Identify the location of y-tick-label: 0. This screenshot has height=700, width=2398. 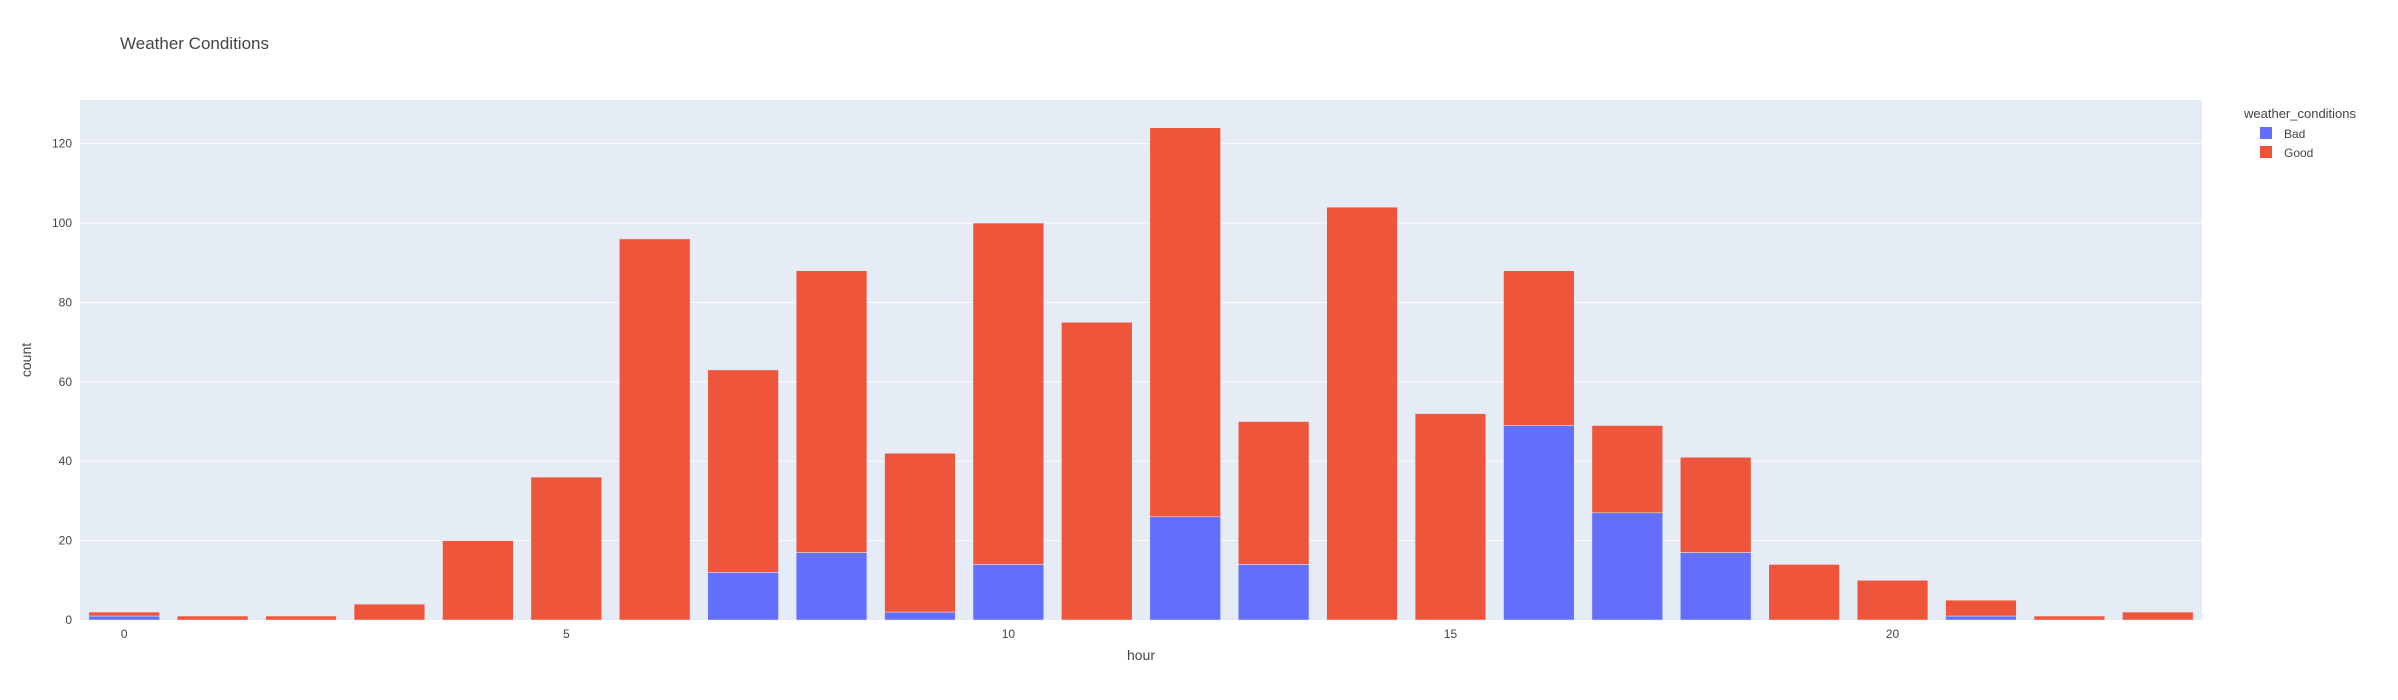
(68, 620).